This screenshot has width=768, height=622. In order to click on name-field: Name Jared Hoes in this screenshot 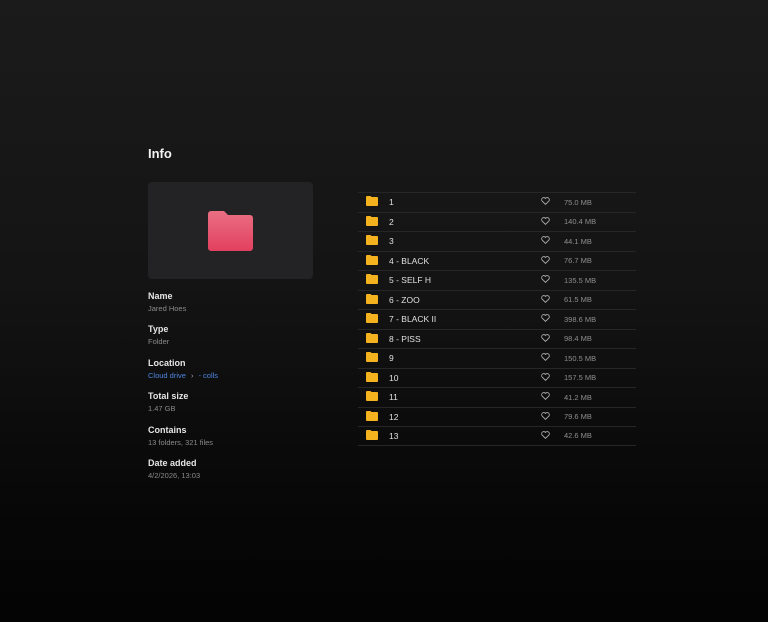, I will do `click(167, 302)`.